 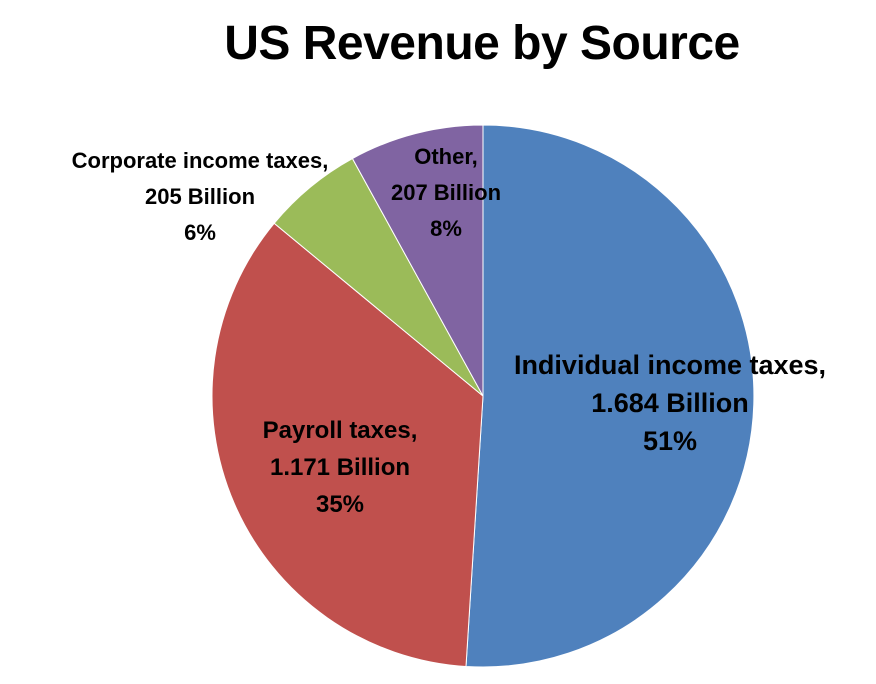 What do you see at coordinates (482, 43) in the screenshot?
I see `chart-title: US Revenue by Source` at bounding box center [482, 43].